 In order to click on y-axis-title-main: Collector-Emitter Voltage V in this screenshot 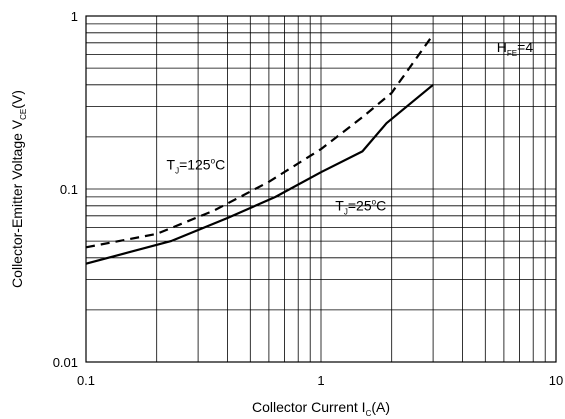, I will do `click(17, 203)`.